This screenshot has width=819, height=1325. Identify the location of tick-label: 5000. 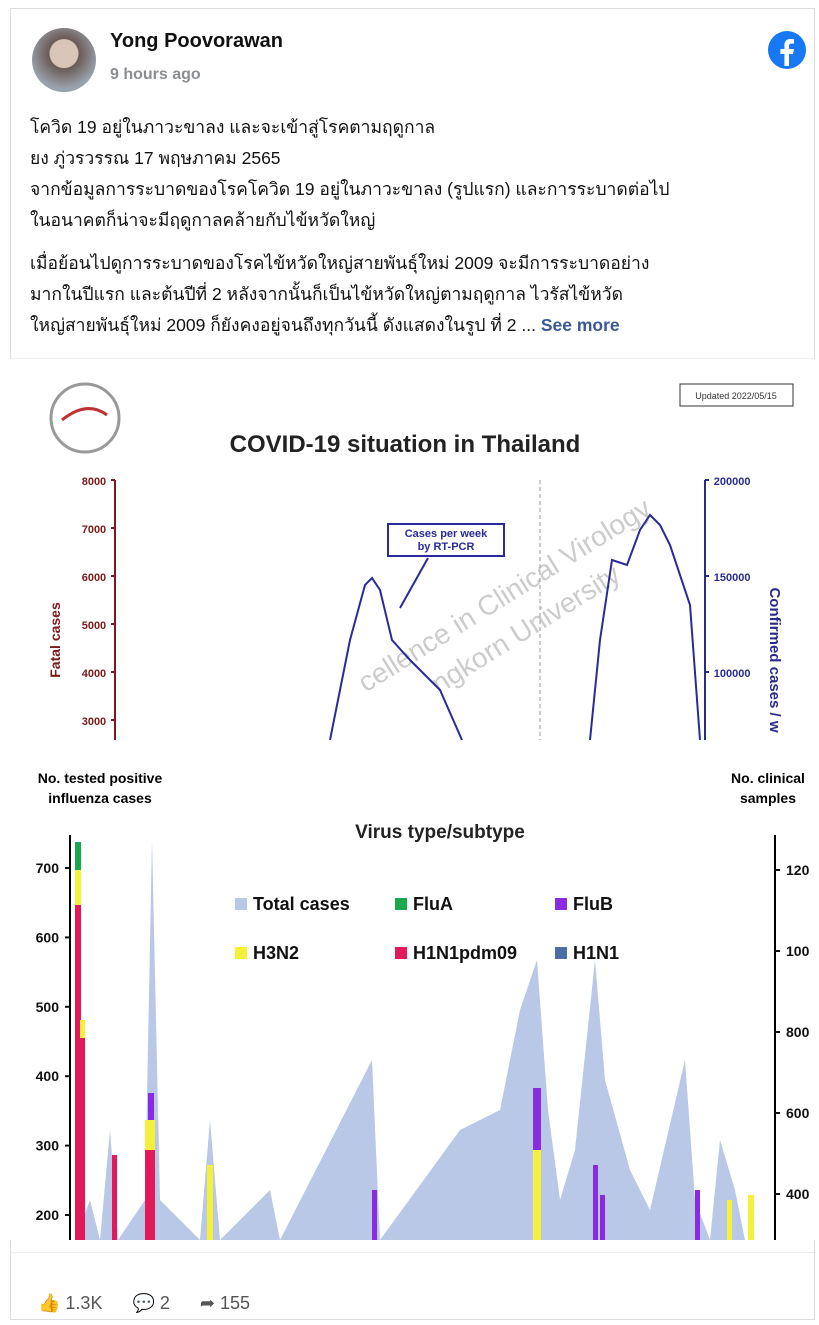
(94, 626).